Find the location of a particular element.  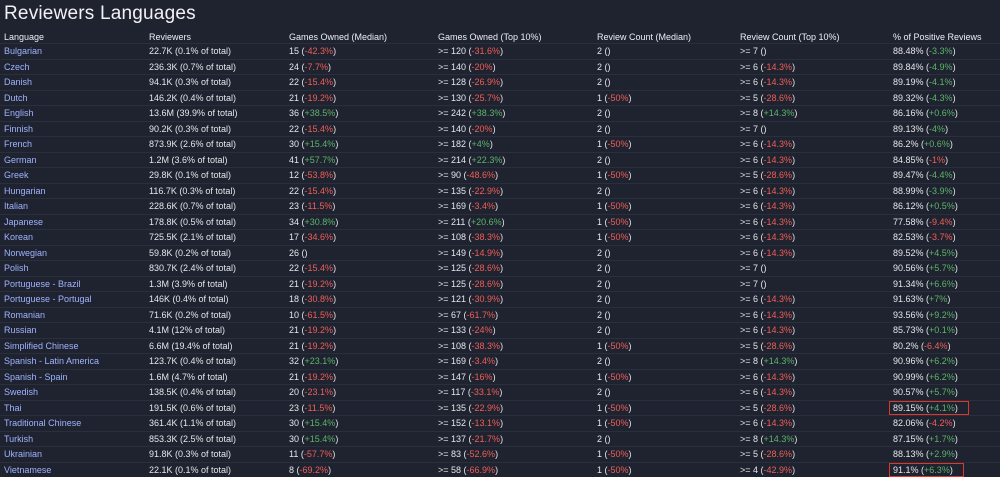

language-cell: Bulgarian is located at coordinates (72, 52).